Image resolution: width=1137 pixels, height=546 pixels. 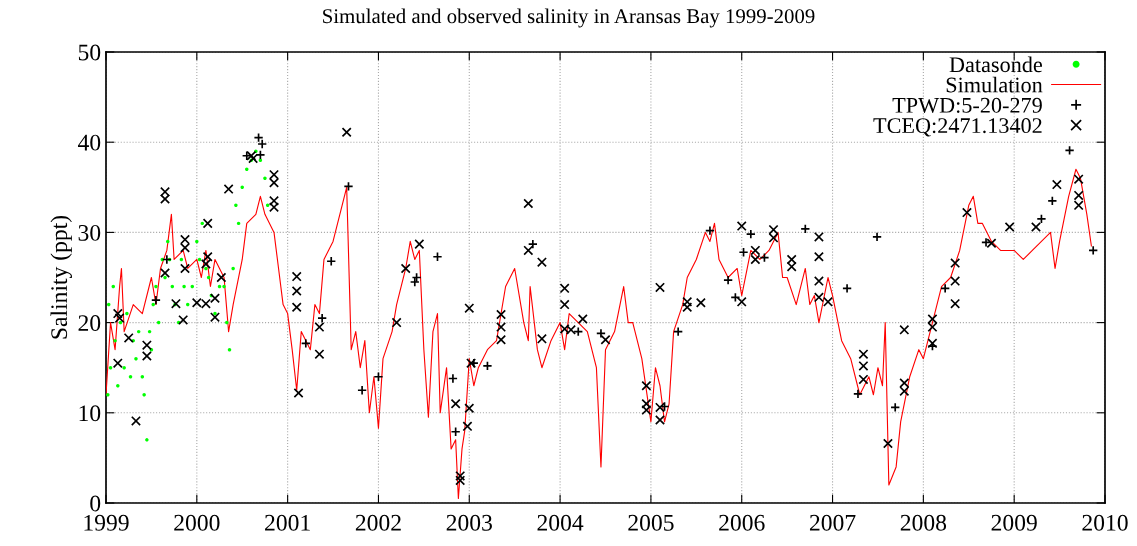 I want to click on y-tick-label: 20, so click(x=89, y=323).